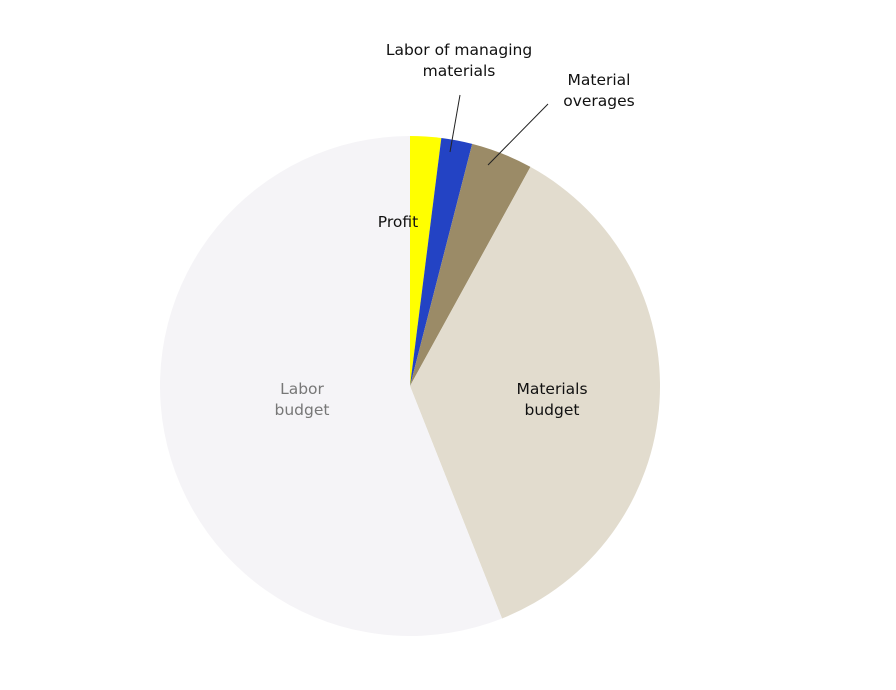  What do you see at coordinates (459, 60) in the screenshot?
I see `slice-label-labor-of-managing-materials: Labor of managing materials` at bounding box center [459, 60].